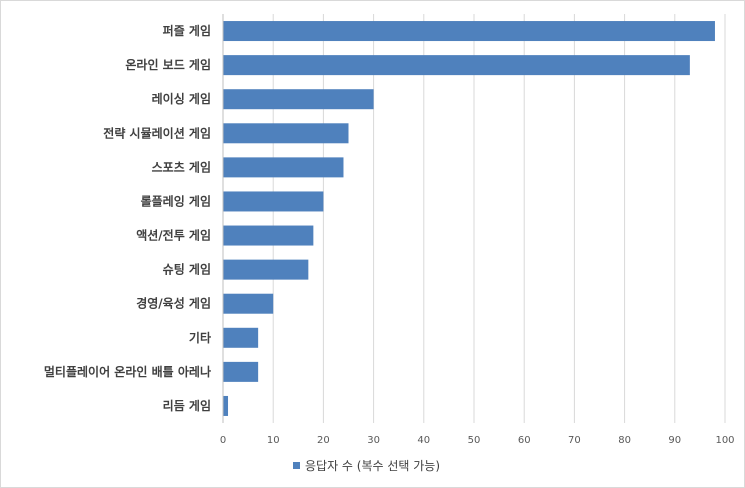 The width and height of the screenshot is (745, 488). I want to click on x-tick-label: 30, so click(373, 440).